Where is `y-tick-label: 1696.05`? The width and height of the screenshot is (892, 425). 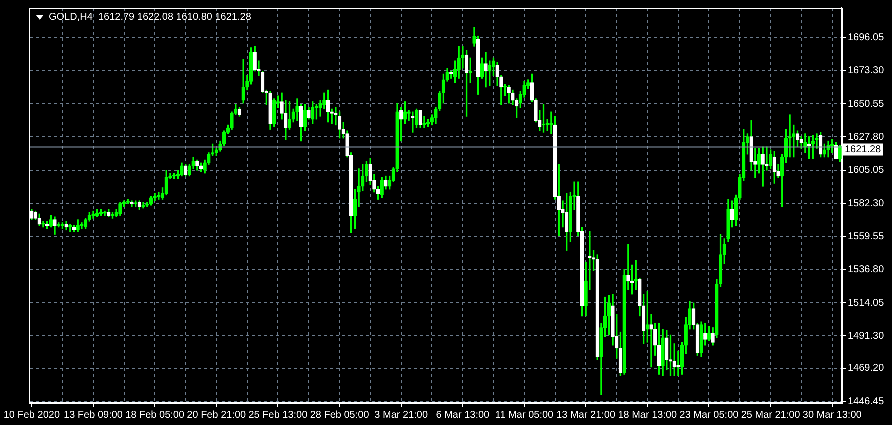
y-tick-label: 1696.05 is located at coordinates (866, 38).